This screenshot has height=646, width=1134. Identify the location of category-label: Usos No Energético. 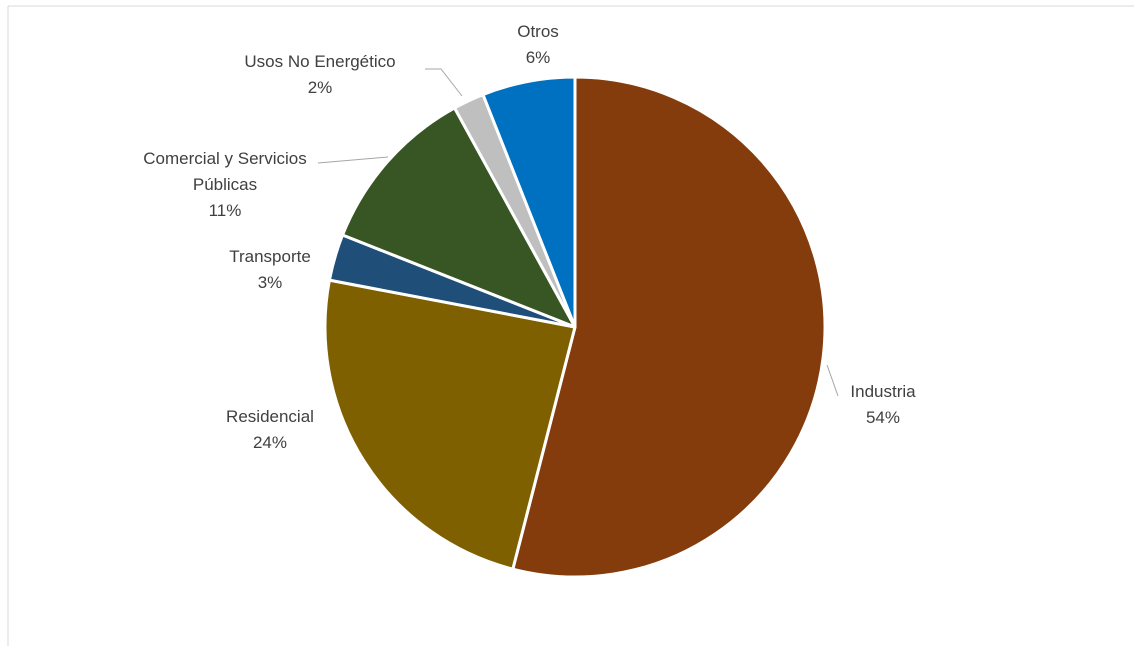
(320, 61).